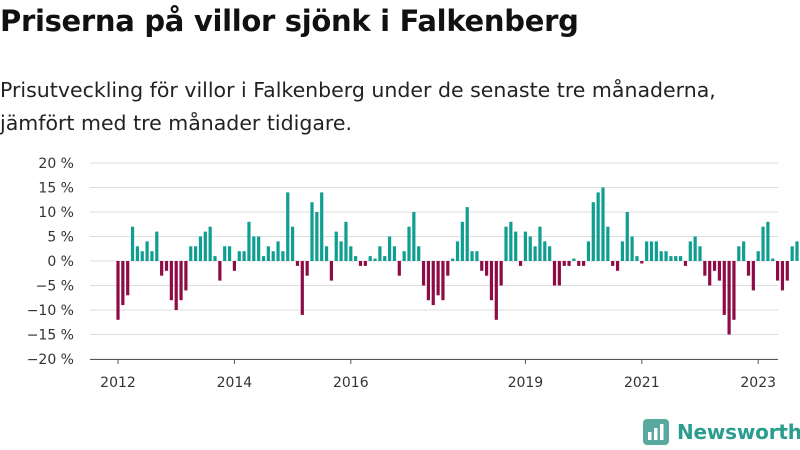  Describe the element at coordinates (758, 383) in the screenshot. I see `x-tick-label: 2023` at that location.